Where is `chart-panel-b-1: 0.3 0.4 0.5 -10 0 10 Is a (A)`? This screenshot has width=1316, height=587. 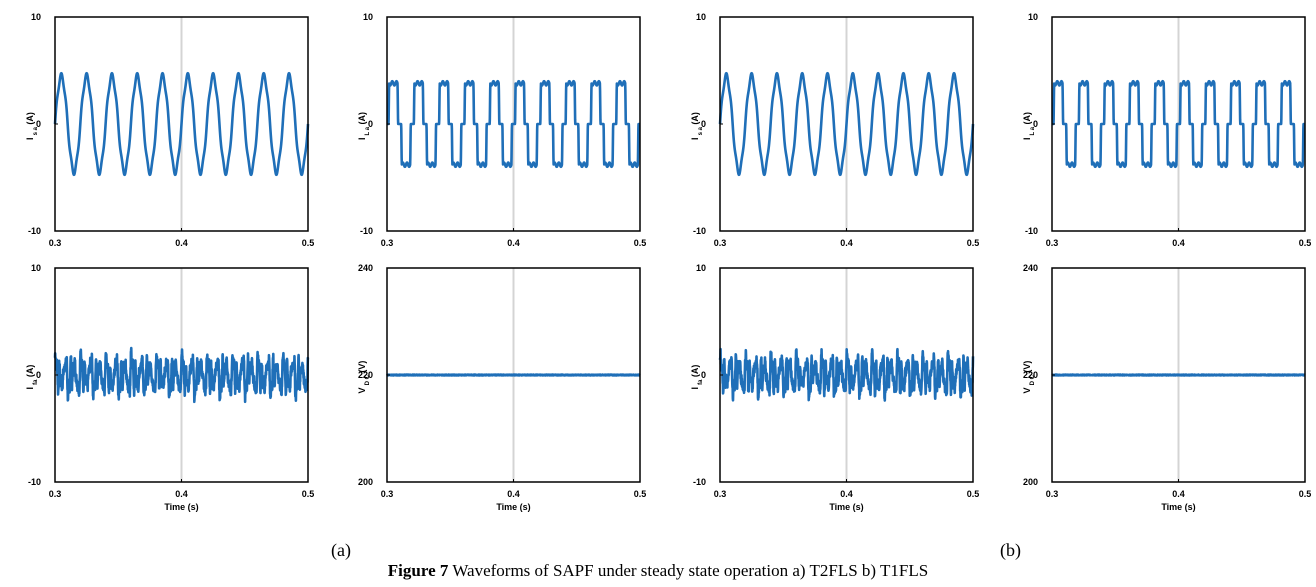
chart-panel-b-1: 0.3 0.4 0.5 -10 0 10 Is a (A) is located at coordinates (834, 130).